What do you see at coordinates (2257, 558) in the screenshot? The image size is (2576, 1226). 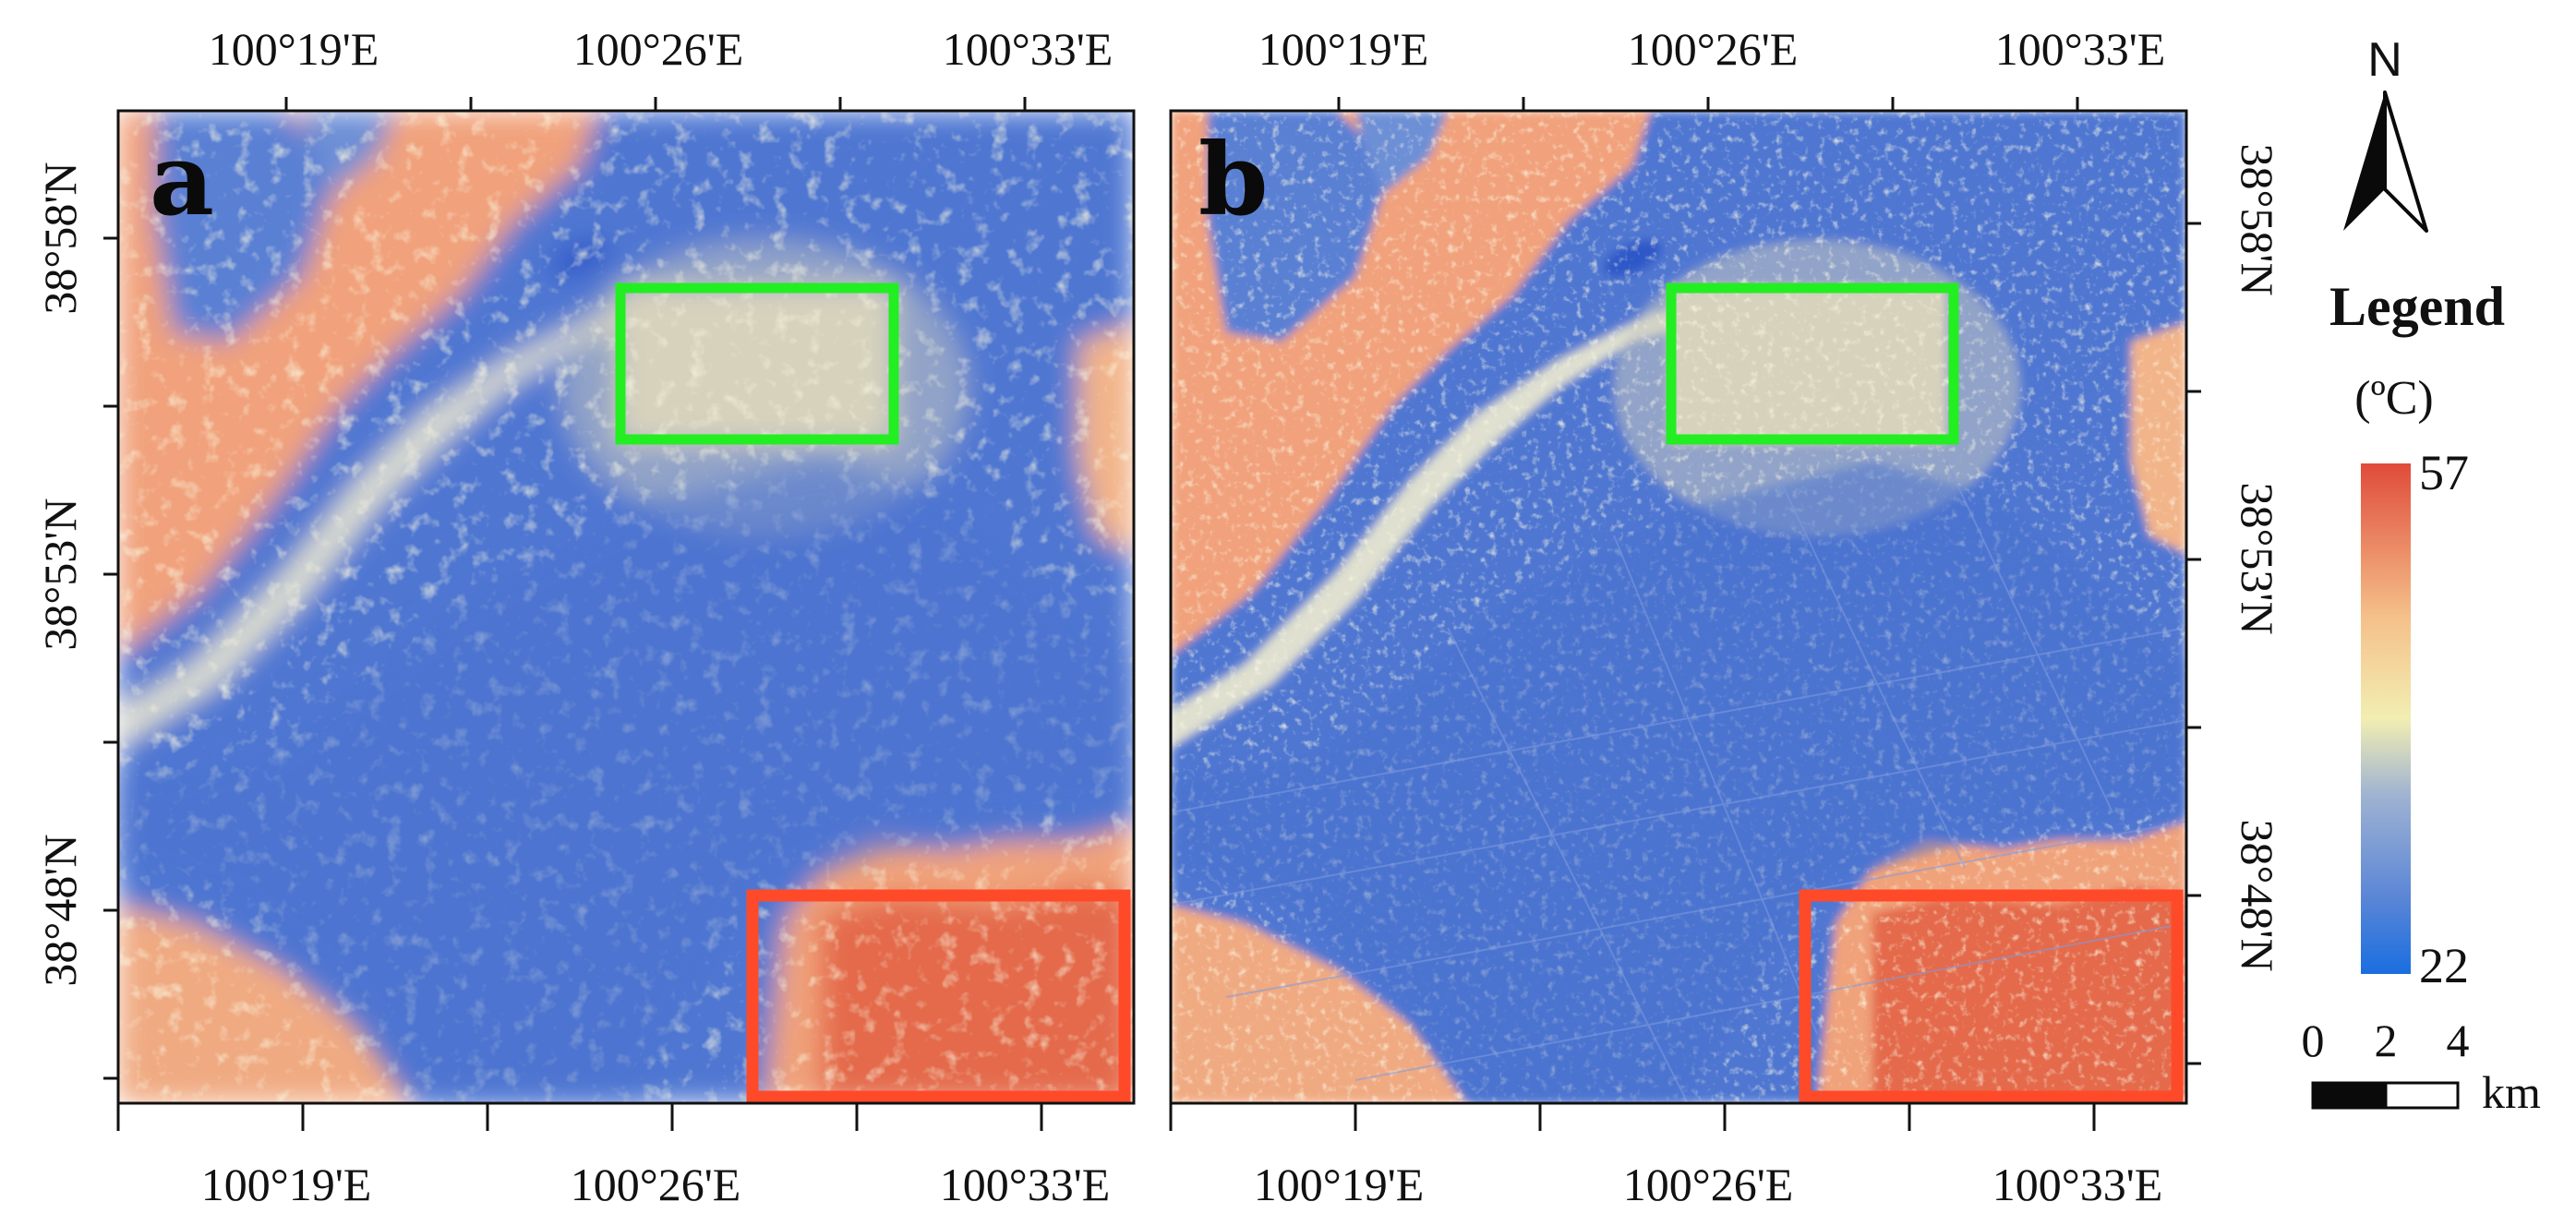 I see `panel-b-right-tick-2: 38°53'N` at bounding box center [2257, 558].